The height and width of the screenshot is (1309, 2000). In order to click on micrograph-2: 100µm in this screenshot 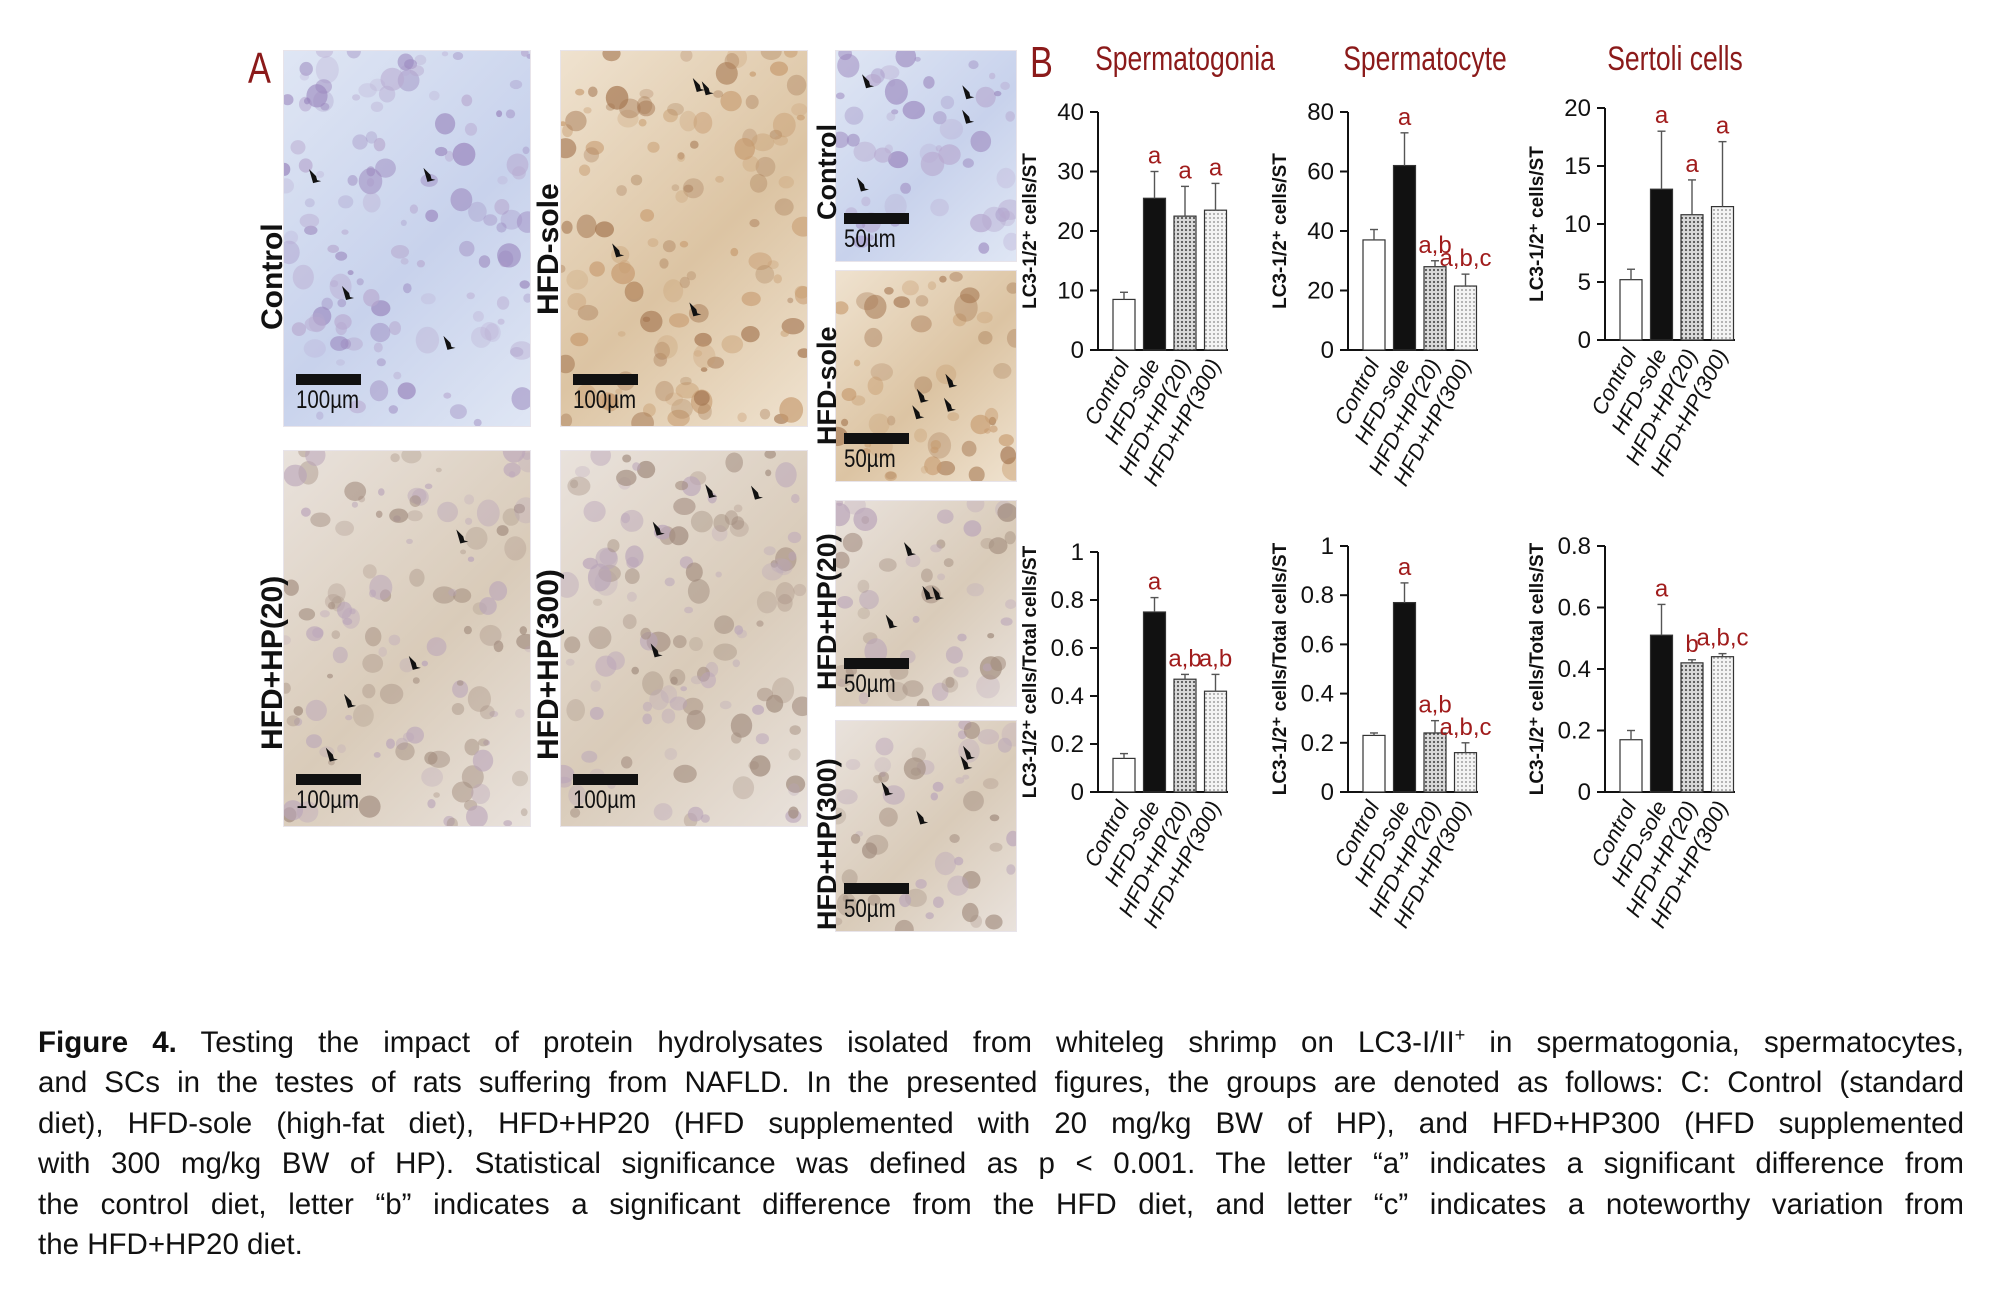, I will do `click(684, 238)`.